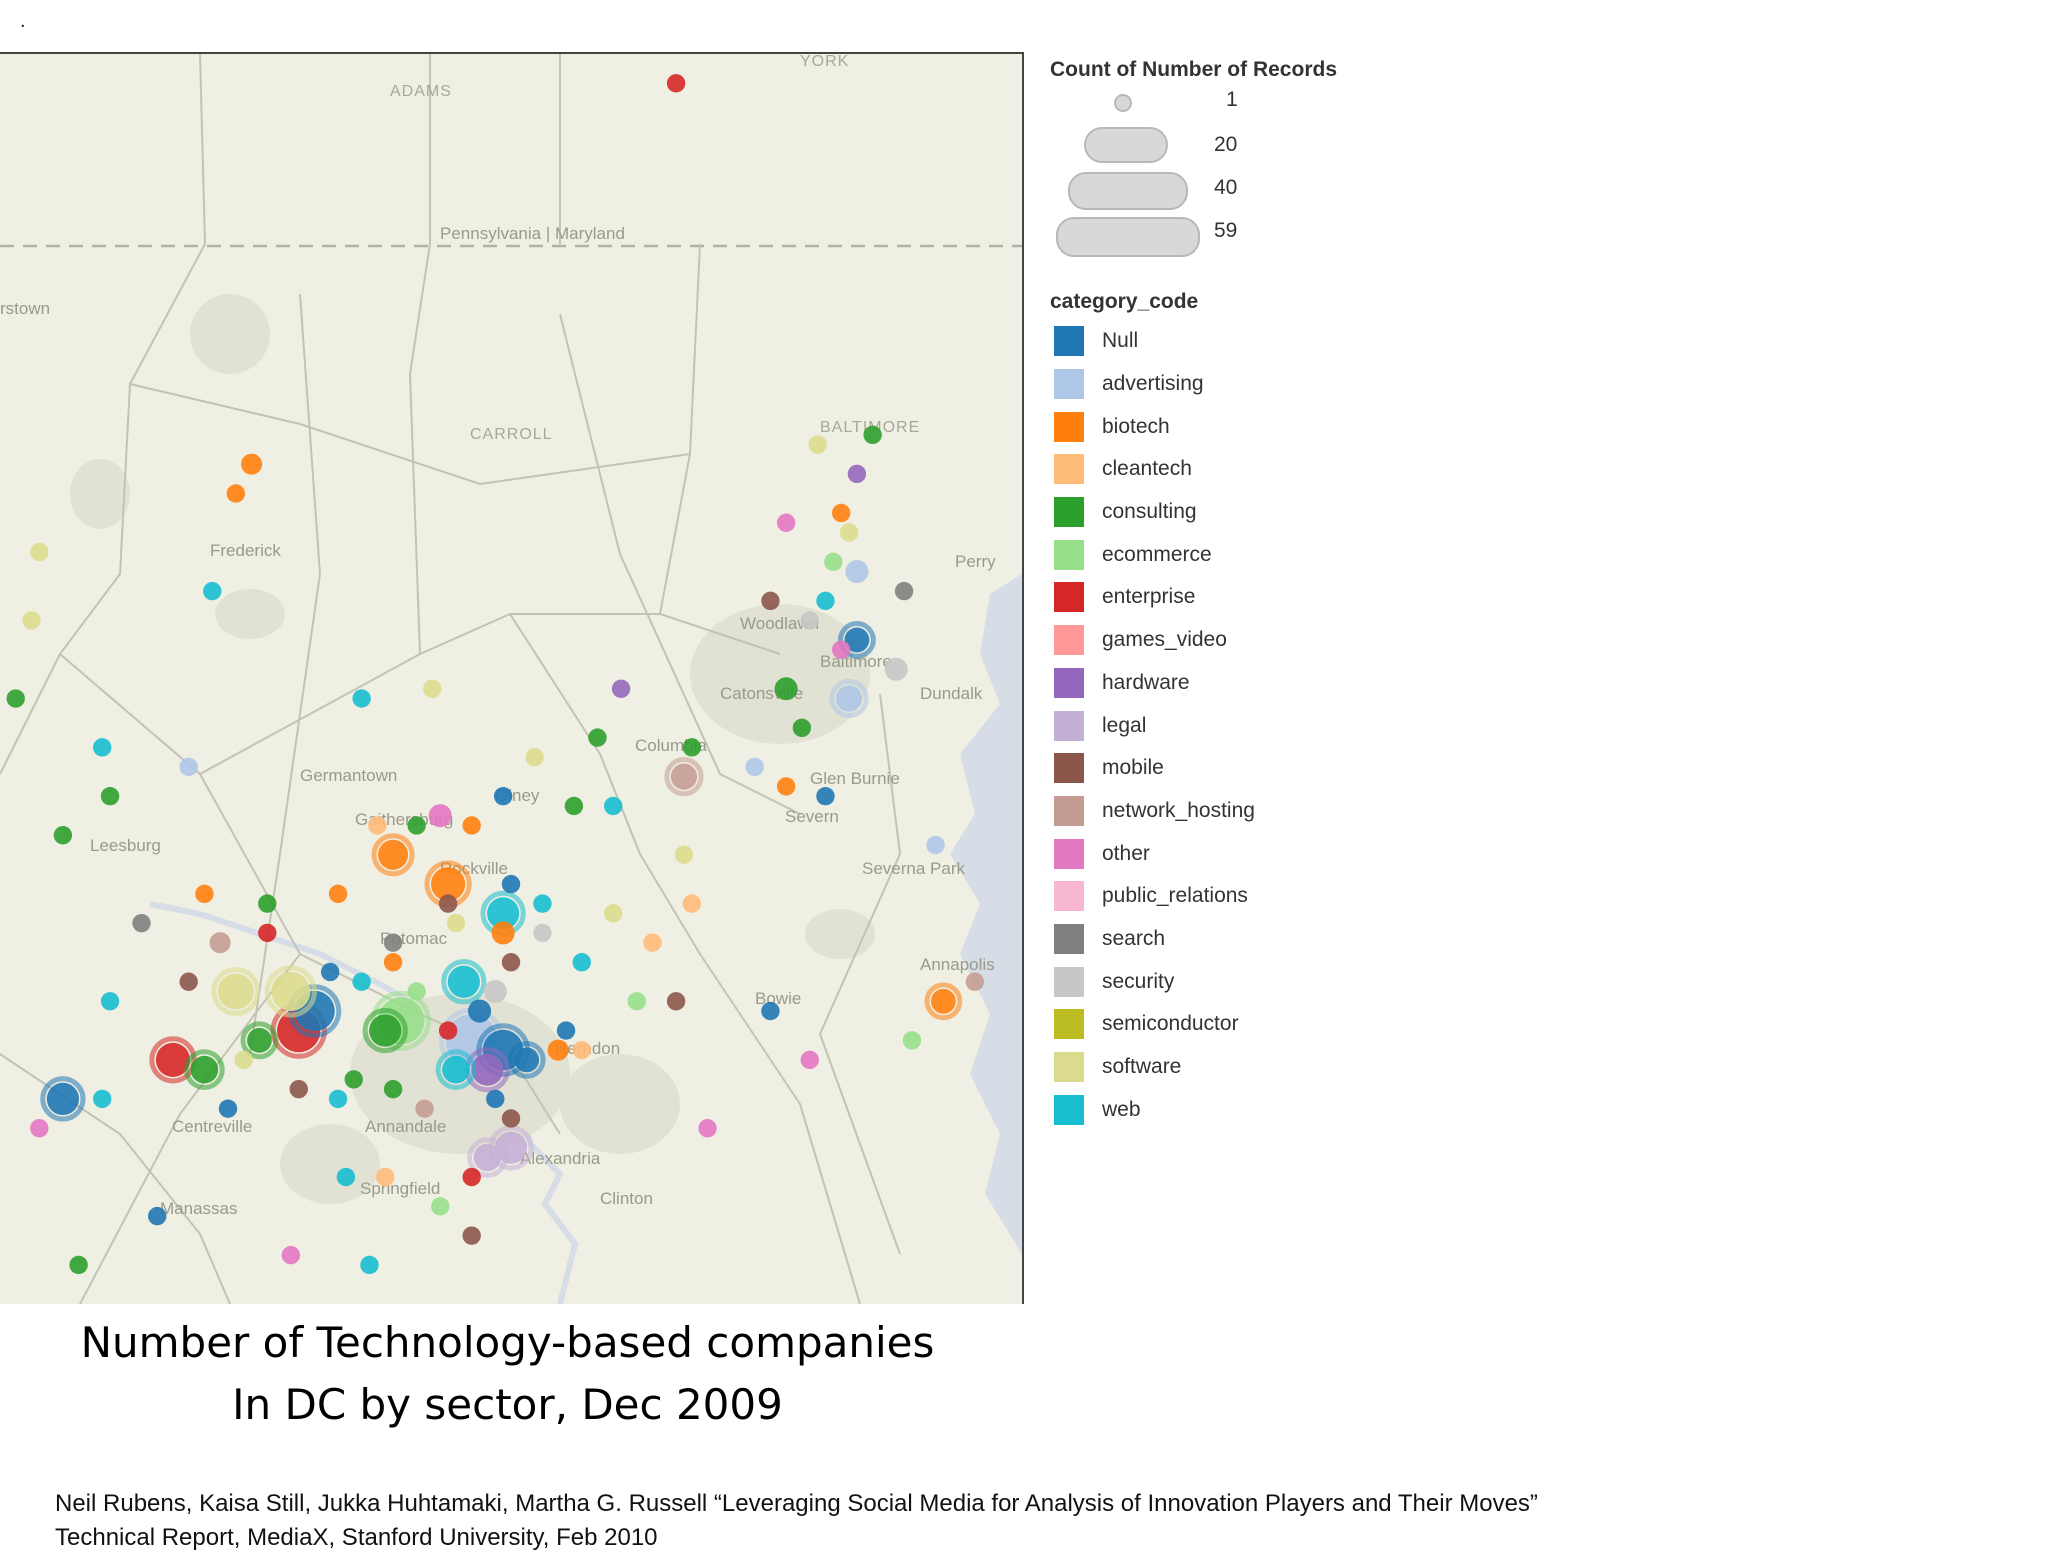  Describe the element at coordinates (487, 1157) in the screenshot. I see `data-point-legal` at that location.